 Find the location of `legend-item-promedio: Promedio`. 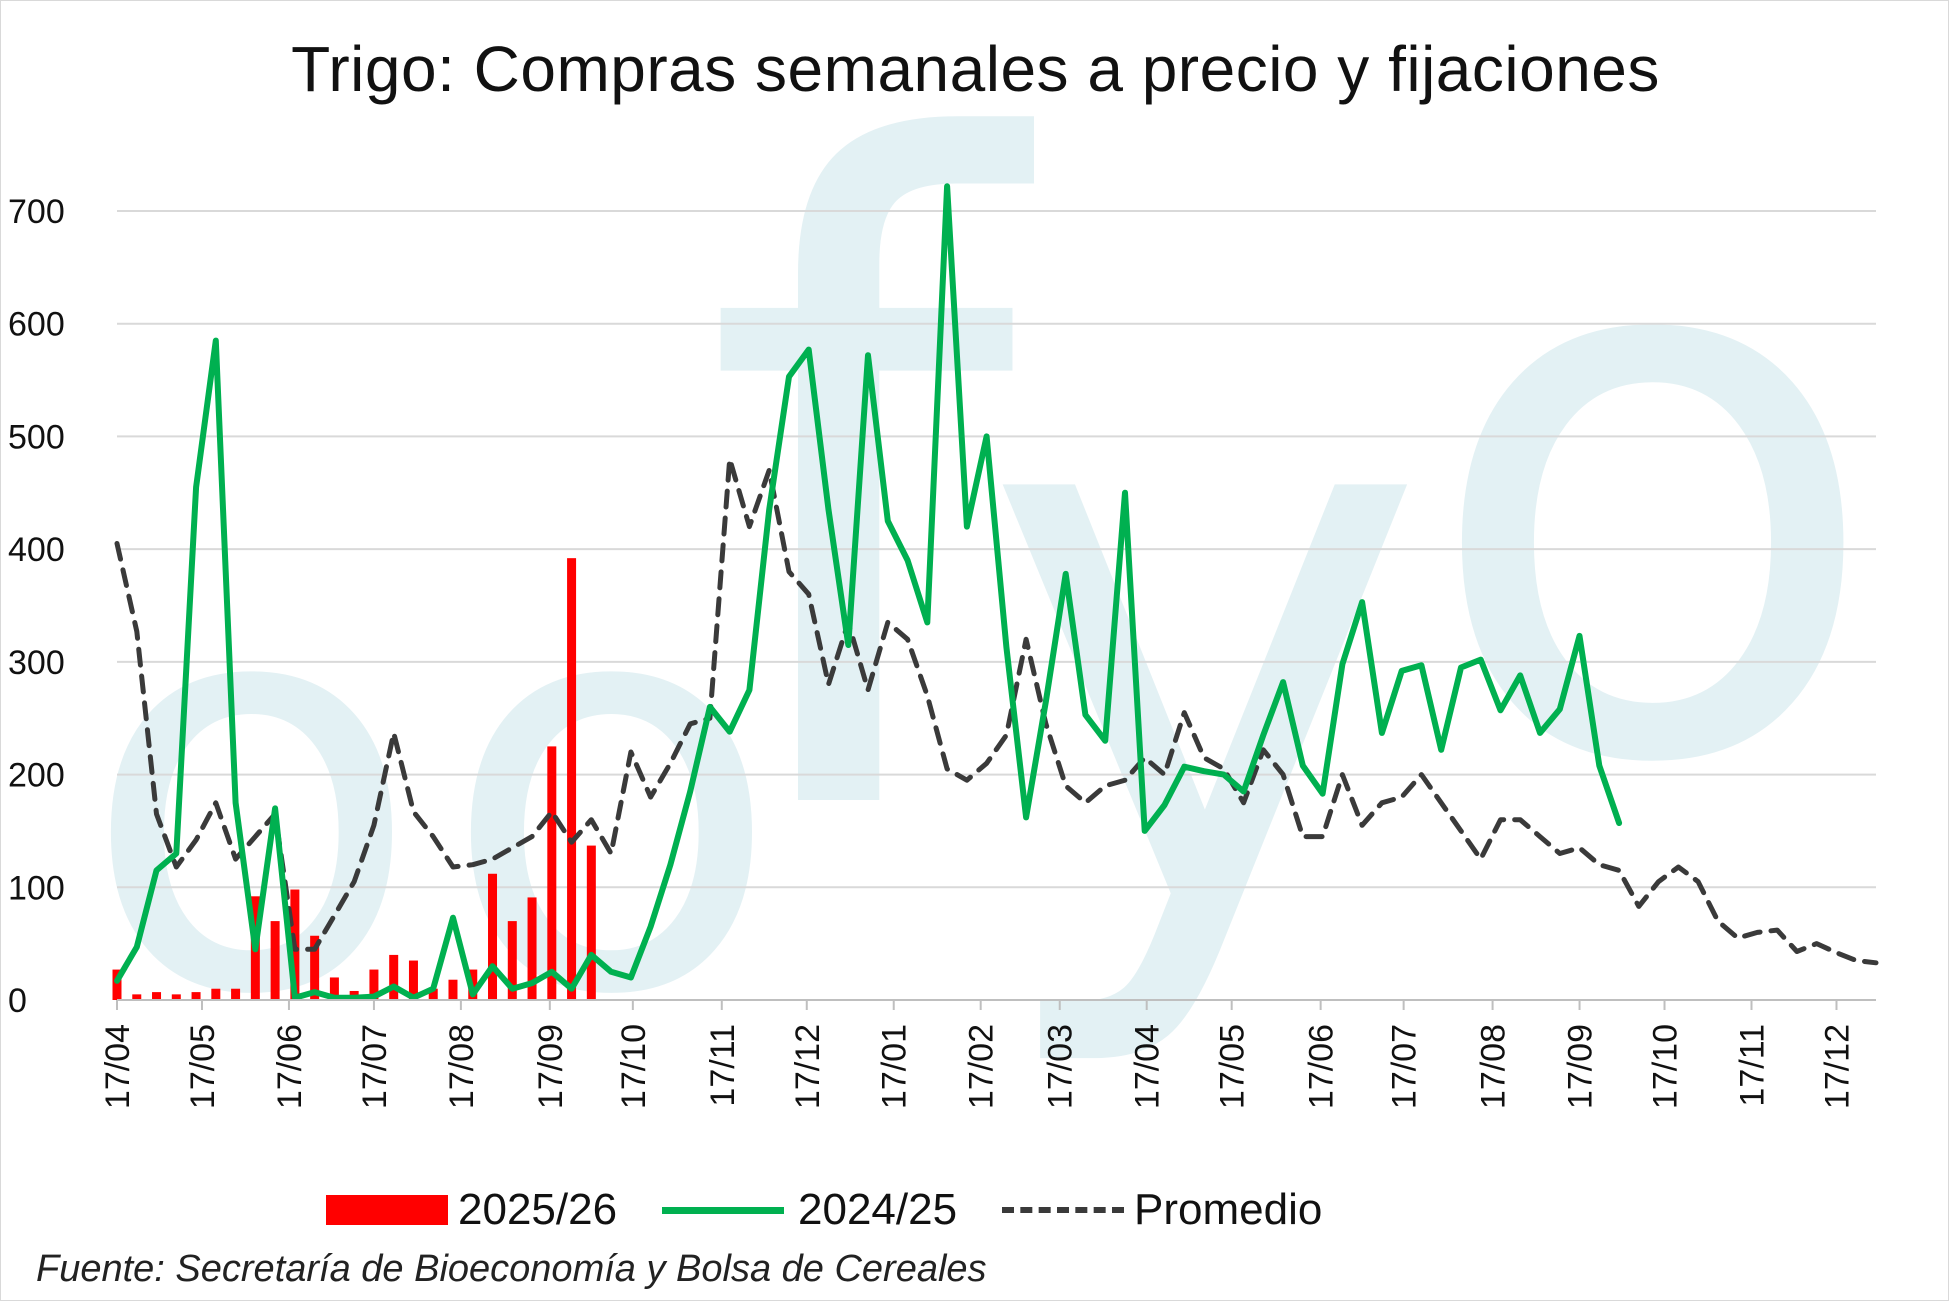

legend-item-promedio: Promedio is located at coordinates (1162, 1210).